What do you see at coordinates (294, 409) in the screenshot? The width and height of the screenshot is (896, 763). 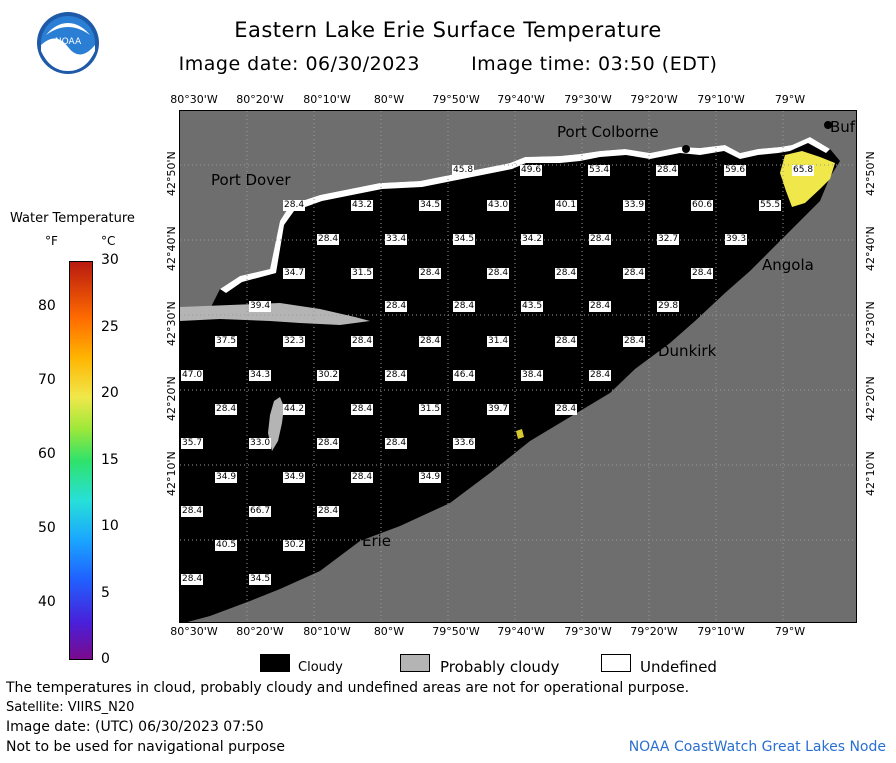 I see `temperature-label: 44.2` at bounding box center [294, 409].